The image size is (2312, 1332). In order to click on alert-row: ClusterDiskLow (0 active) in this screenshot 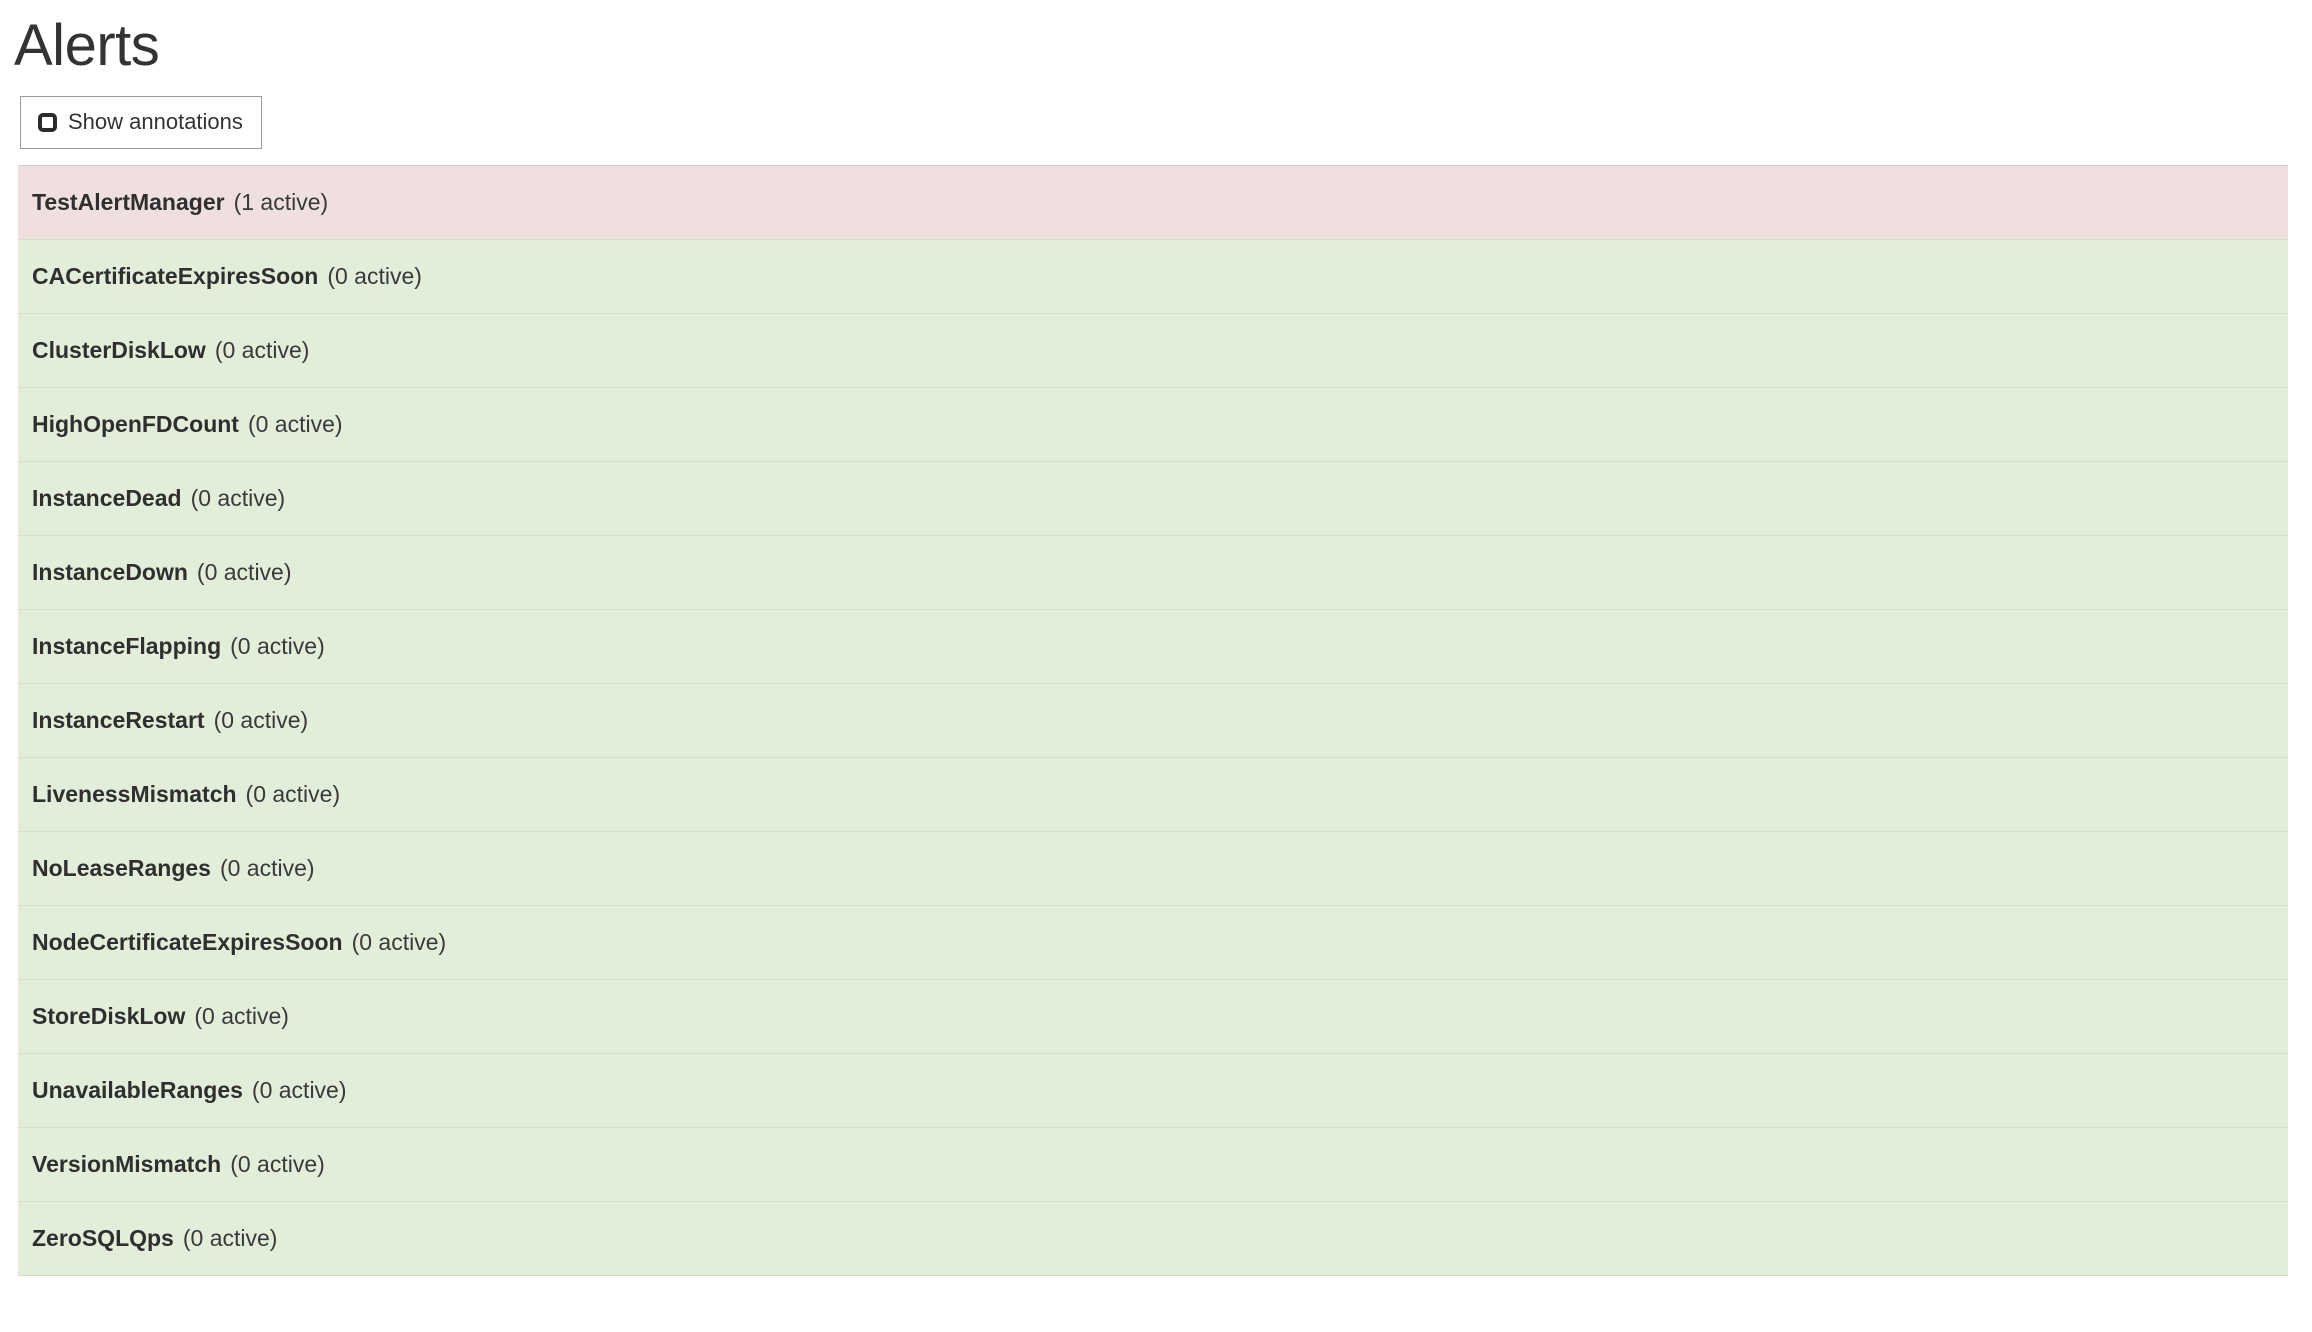, I will do `click(1153, 350)`.